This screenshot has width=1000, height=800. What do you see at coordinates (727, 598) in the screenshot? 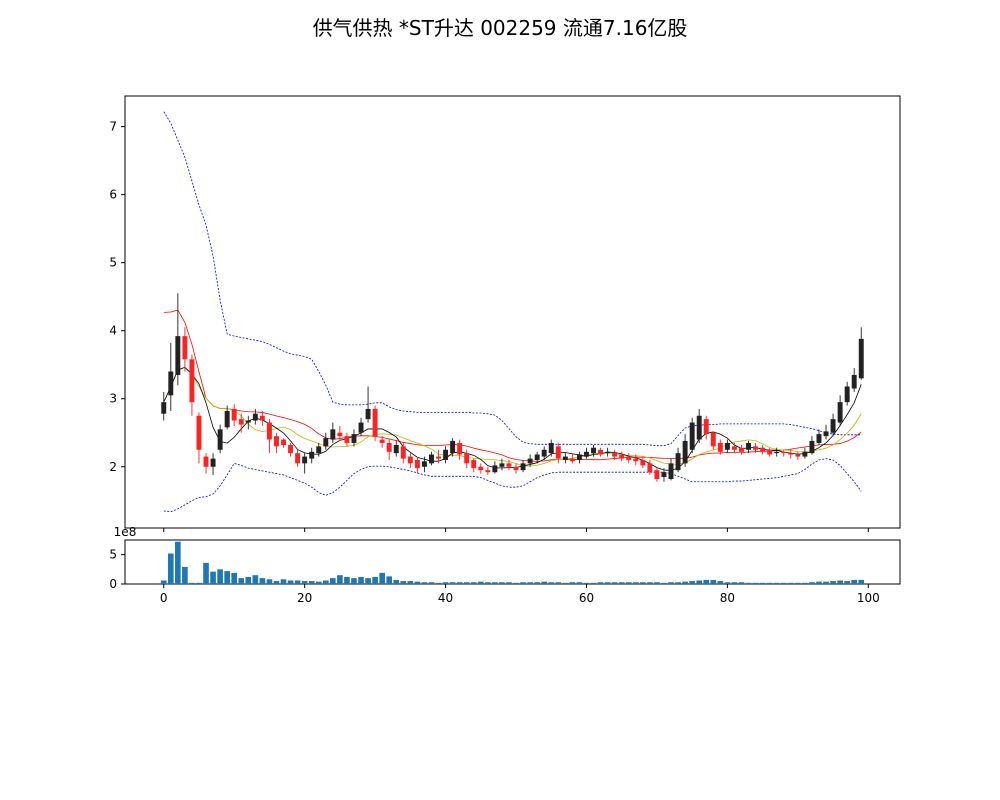
I see `volume-xtick-label: 80` at bounding box center [727, 598].